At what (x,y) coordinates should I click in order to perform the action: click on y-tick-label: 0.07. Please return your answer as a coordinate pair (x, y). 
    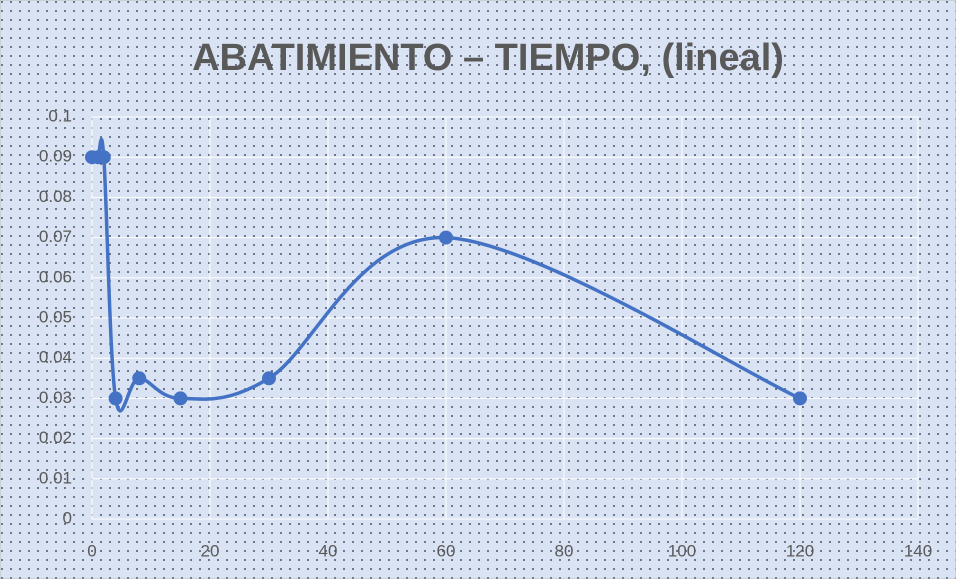
    Looking at the image, I should click on (55, 236).